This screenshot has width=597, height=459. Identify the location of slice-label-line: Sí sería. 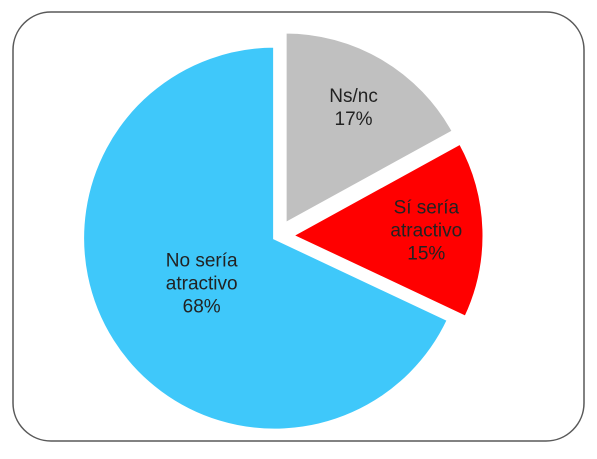
(427, 207).